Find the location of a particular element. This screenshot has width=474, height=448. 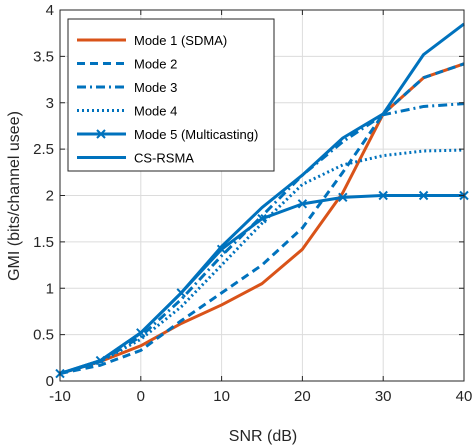

y-axis-label: GMI (bits/channel usee) is located at coordinates (14, 196).